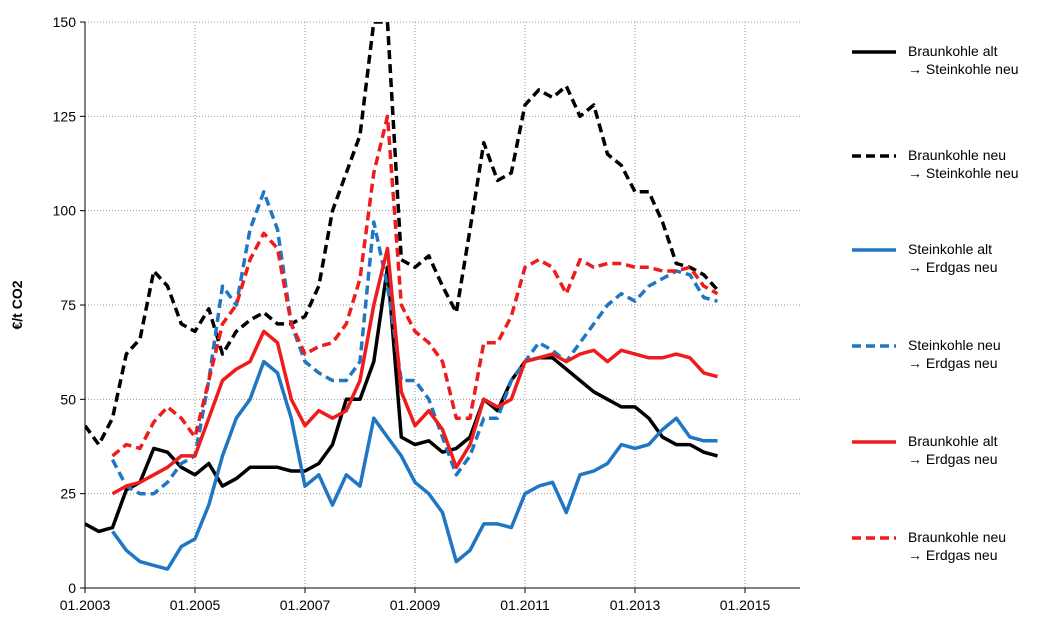  What do you see at coordinates (525, 605) in the screenshot?
I see `x-tick-label: 01.2011` at bounding box center [525, 605].